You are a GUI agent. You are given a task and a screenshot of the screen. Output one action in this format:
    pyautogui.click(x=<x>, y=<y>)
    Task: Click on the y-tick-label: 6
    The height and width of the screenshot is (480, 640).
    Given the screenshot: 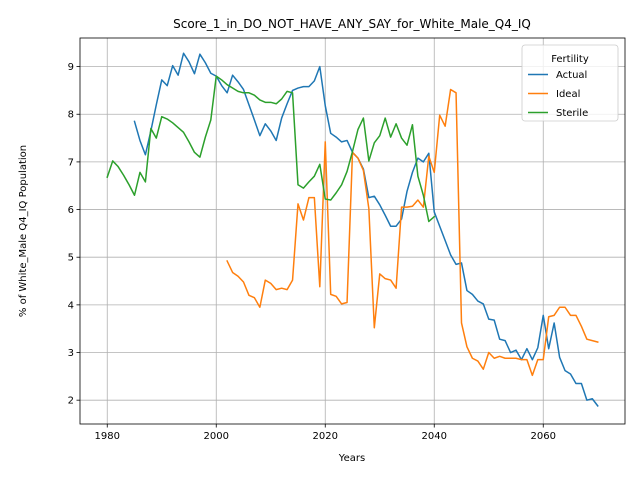 What is the action you would take?
    pyautogui.click(x=71, y=210)
    